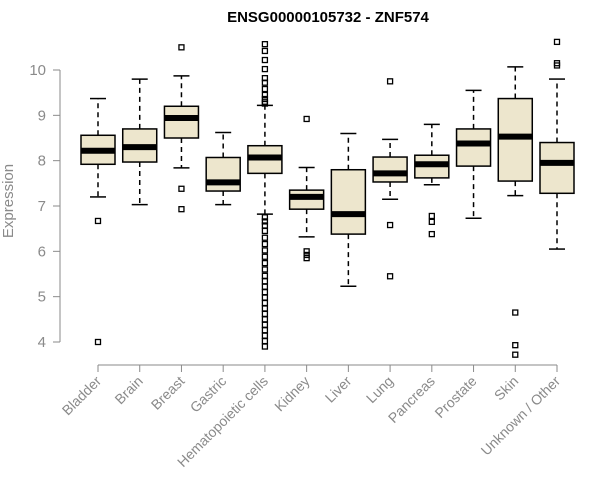  I want to click on y-tick-label: 8, so click(42, 161).